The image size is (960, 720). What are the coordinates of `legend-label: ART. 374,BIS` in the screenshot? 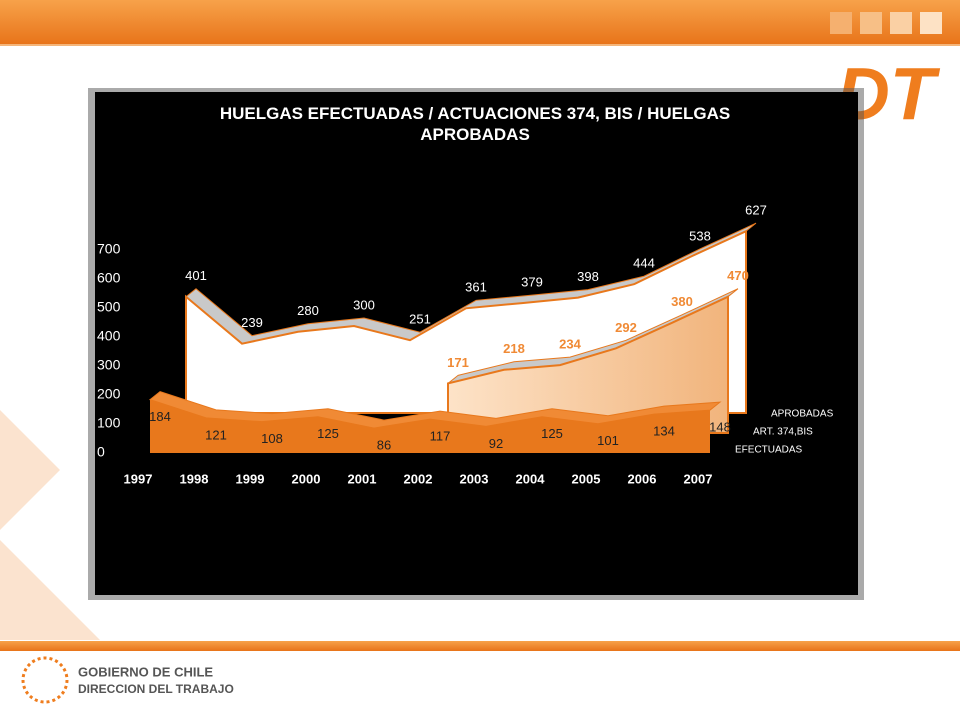 It's located at (783, 432).